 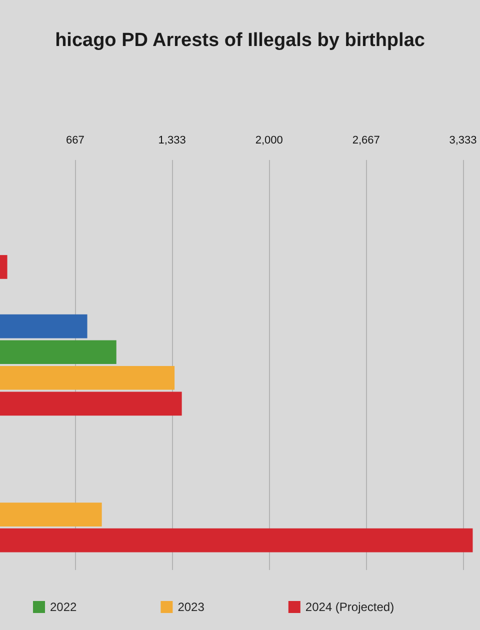 I want to click on x-tick-label: 3,333, so click(x=463, y=140).